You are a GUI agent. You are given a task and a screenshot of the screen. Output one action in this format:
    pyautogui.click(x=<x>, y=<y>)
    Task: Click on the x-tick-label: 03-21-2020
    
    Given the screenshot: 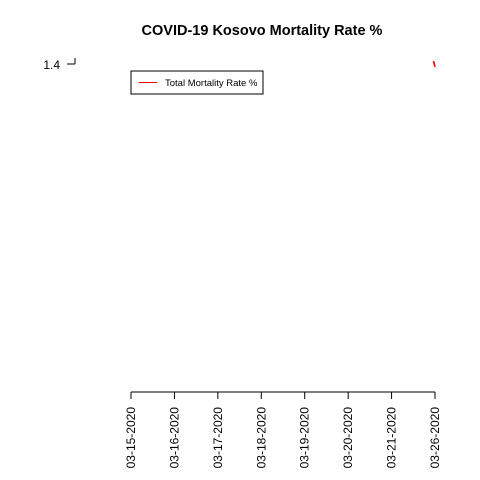 What is the action you would take?
    pyautogui.click(x=392, y=438)
    